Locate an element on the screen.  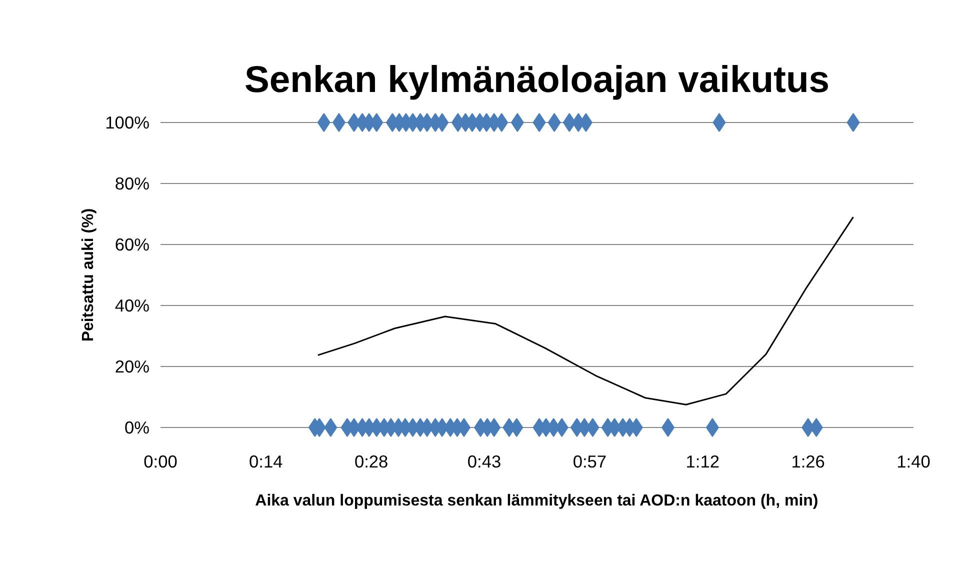
x-tick-label: 1:40 is located at coordinates (913, 462).